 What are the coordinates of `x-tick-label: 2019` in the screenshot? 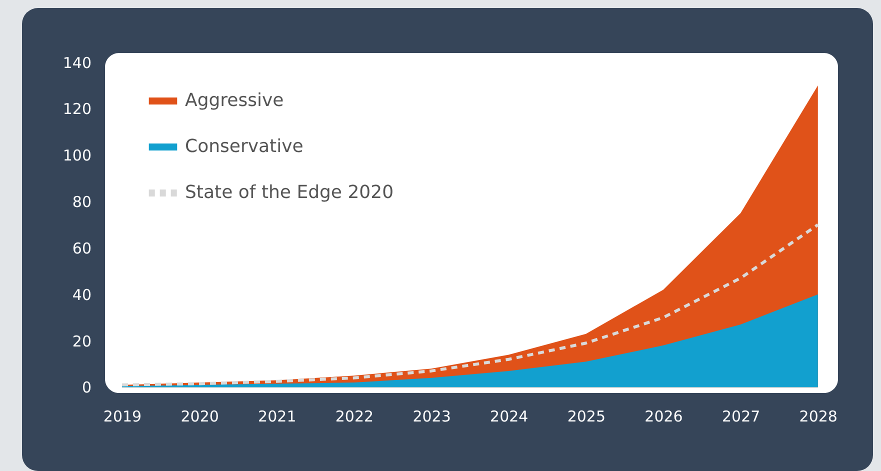 It's located at (122, 417).